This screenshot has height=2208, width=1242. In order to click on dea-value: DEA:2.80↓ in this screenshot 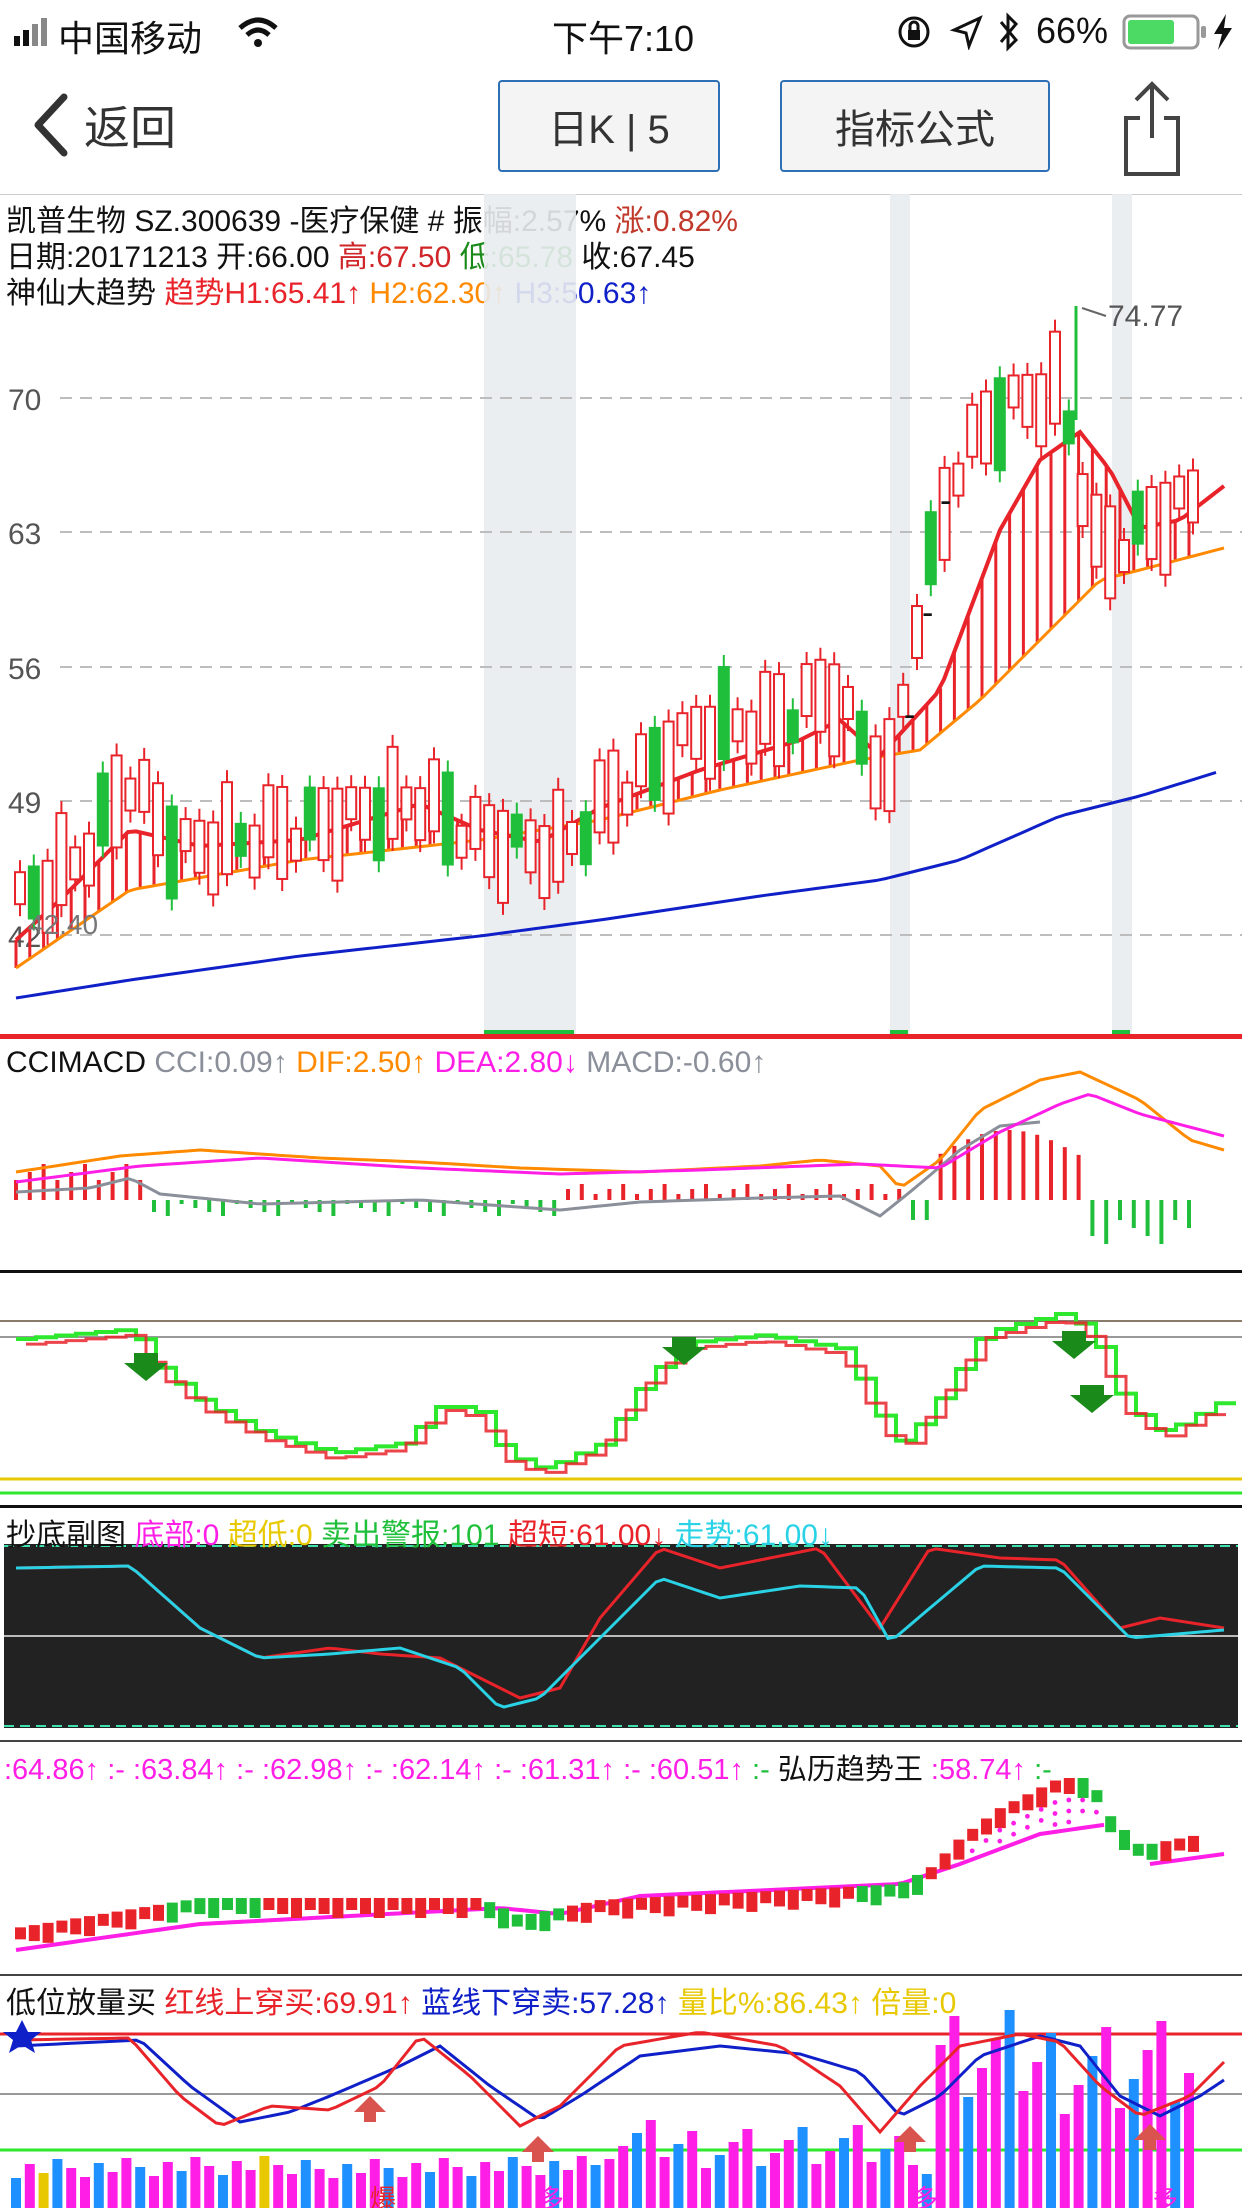, I will do `click(502, 1062)`.